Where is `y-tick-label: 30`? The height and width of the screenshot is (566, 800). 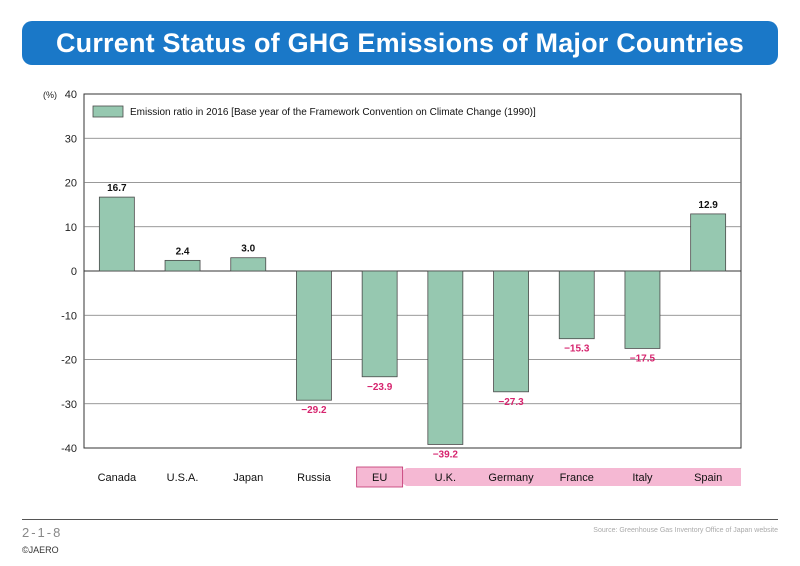
y-tick-label: 30 is located at coordinates (71, 139).